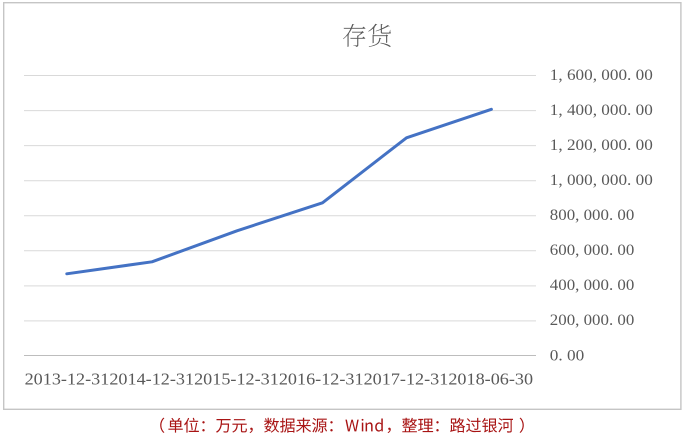  Describe the element at coordinates (592, 285) in the screenshot. I see `svg-text: 400, 000. 00` at that location.